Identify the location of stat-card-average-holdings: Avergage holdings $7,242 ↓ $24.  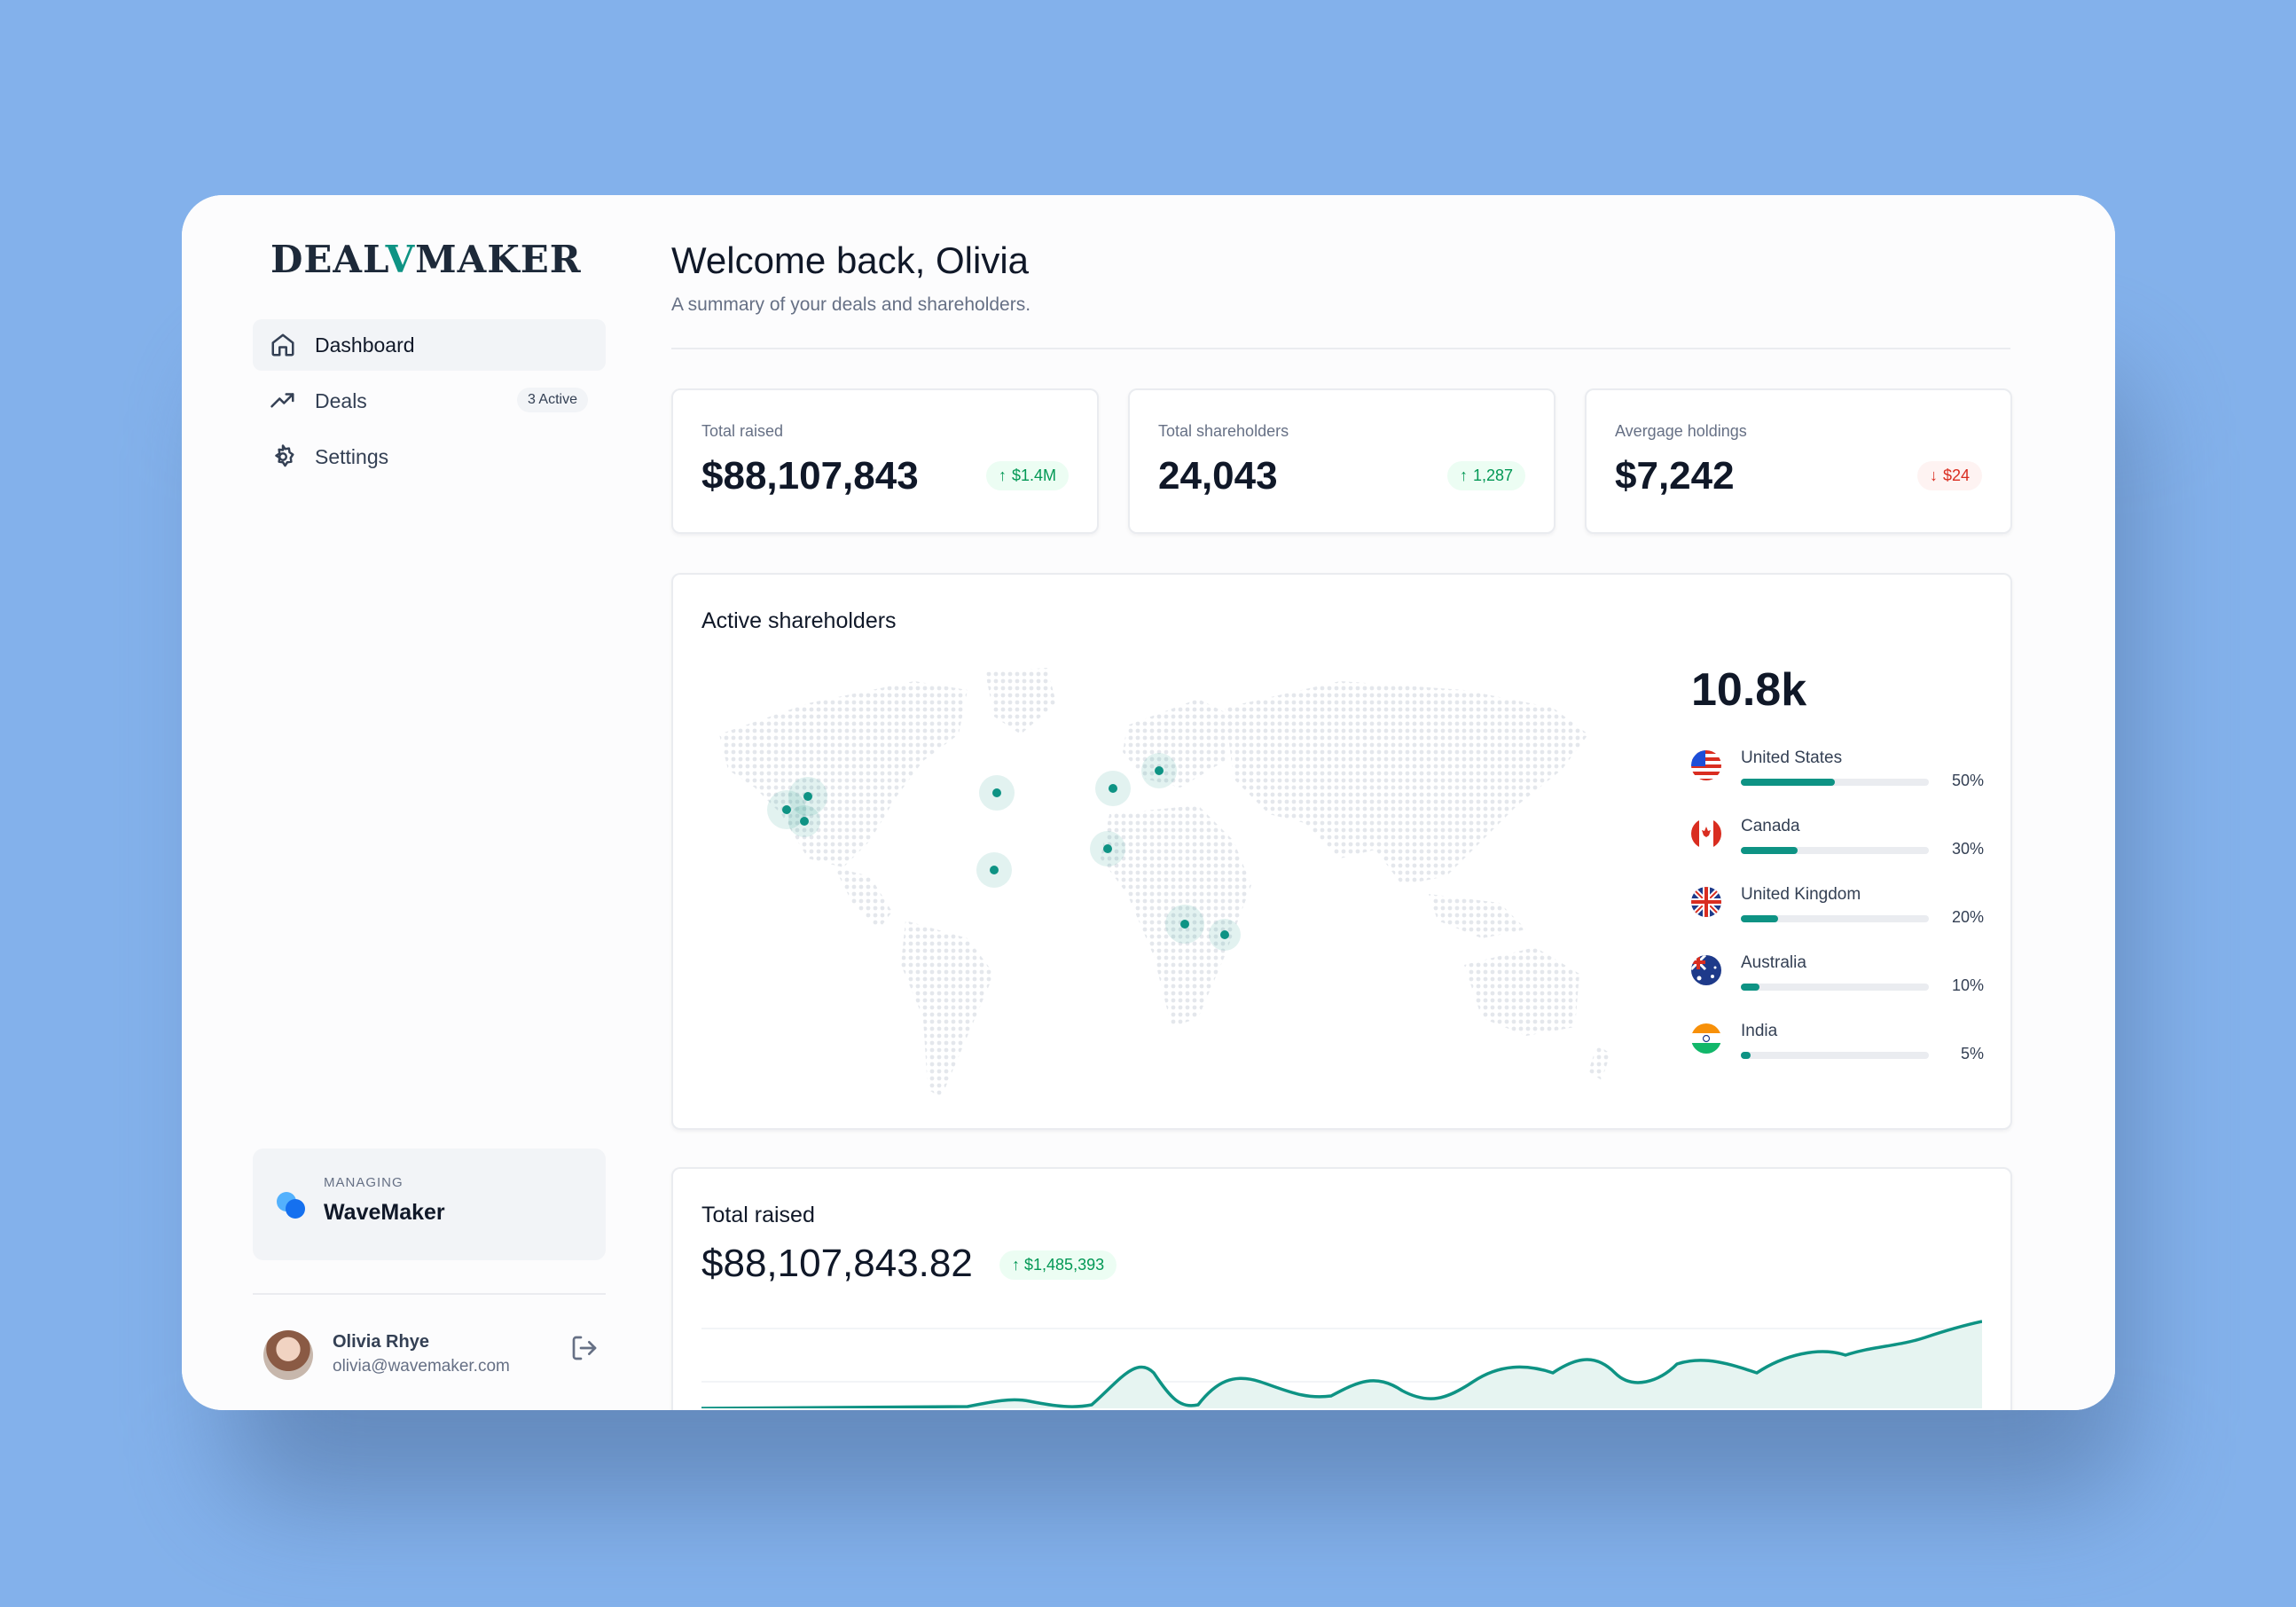
(1798, 461).